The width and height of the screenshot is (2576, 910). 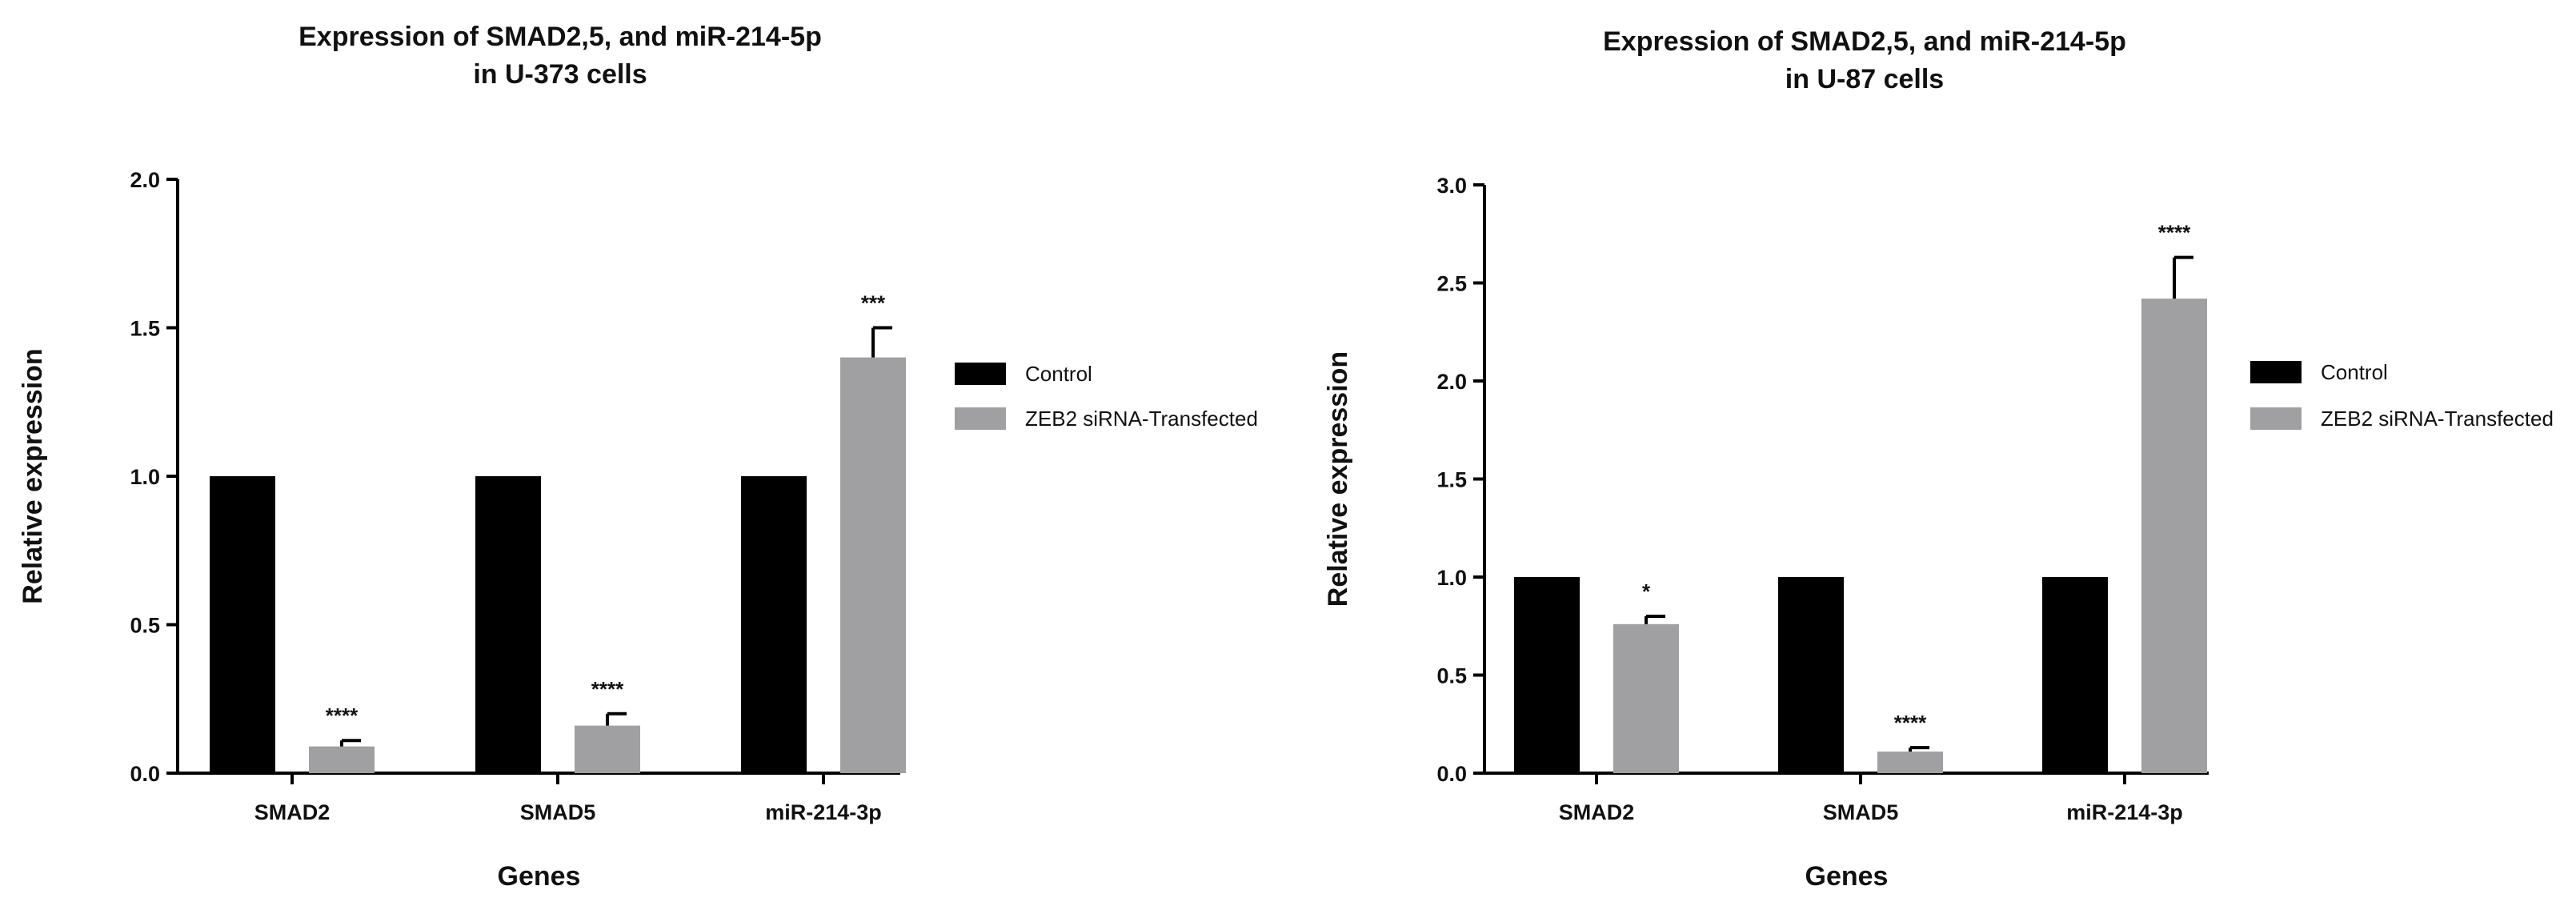 I want to click on chart-title-line: in U-373 cells, so click(x=560, y=74).